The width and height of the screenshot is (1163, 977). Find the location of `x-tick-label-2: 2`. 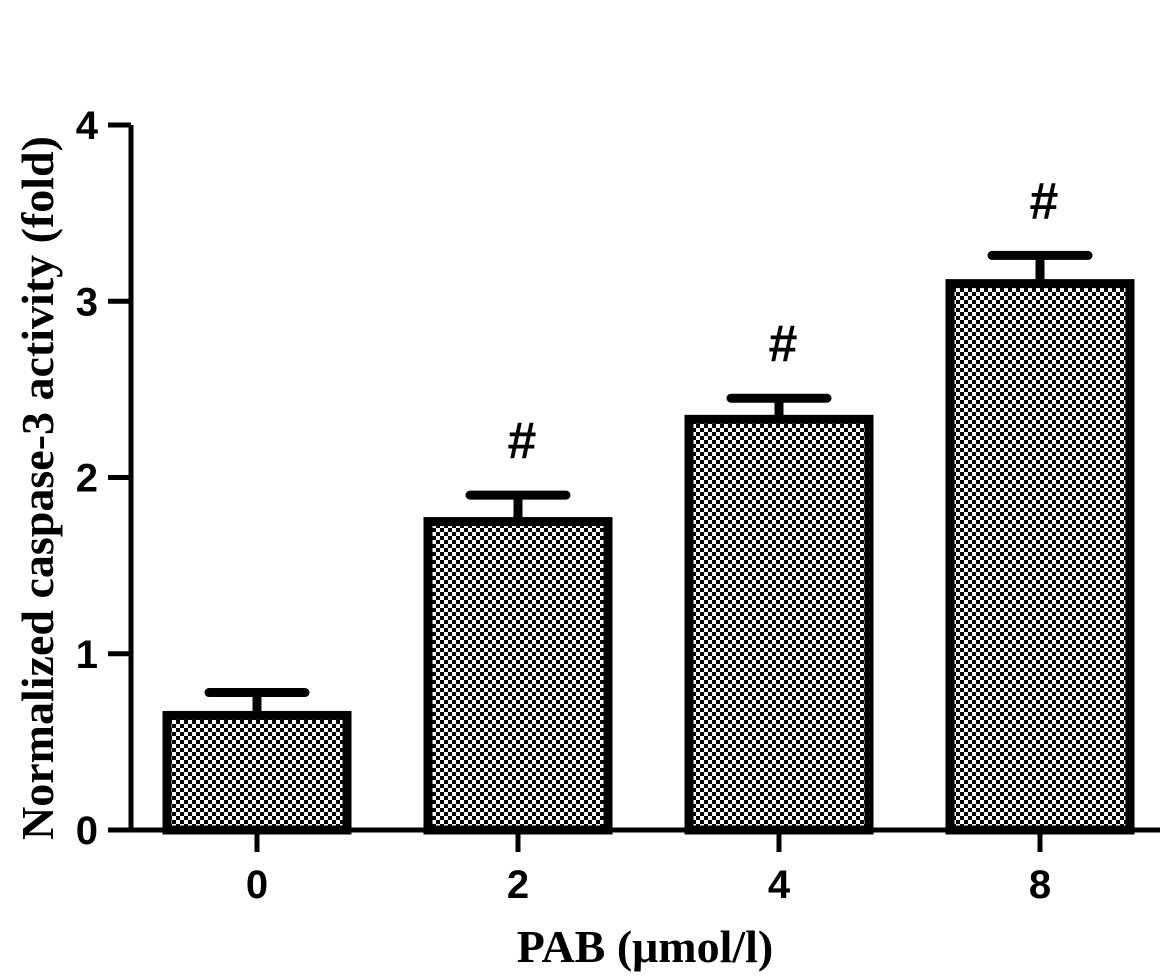

x-tick-label-2: 2 is located at coordinates (518, 885).